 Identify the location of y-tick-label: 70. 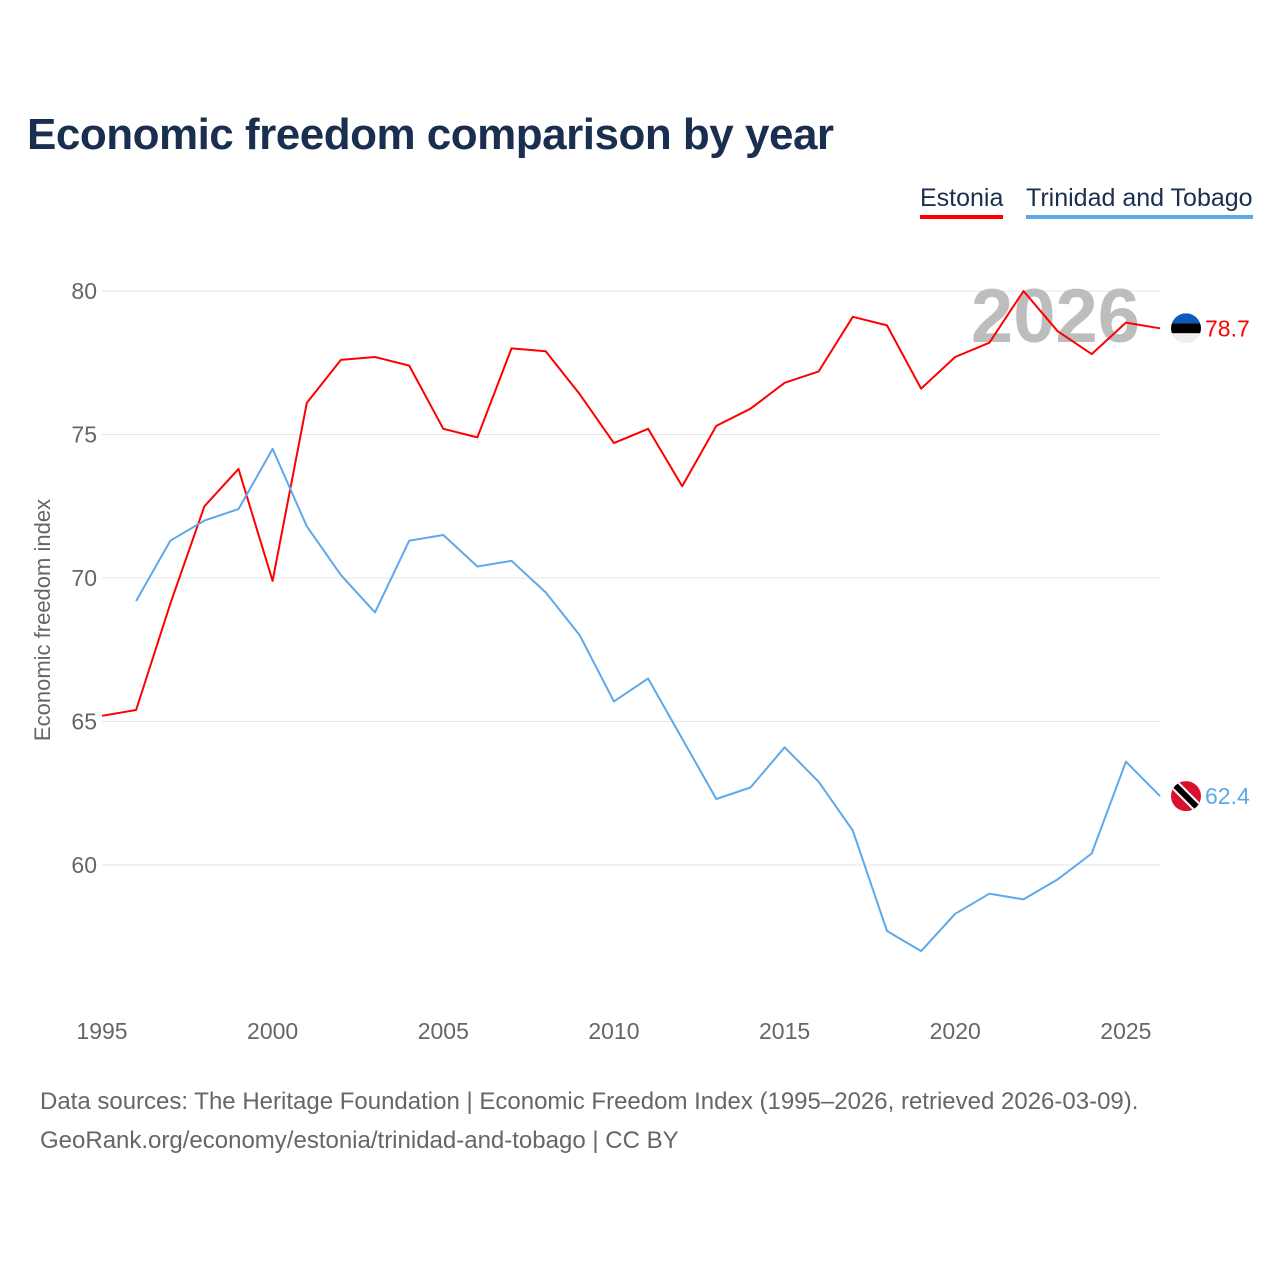
(84, 578).